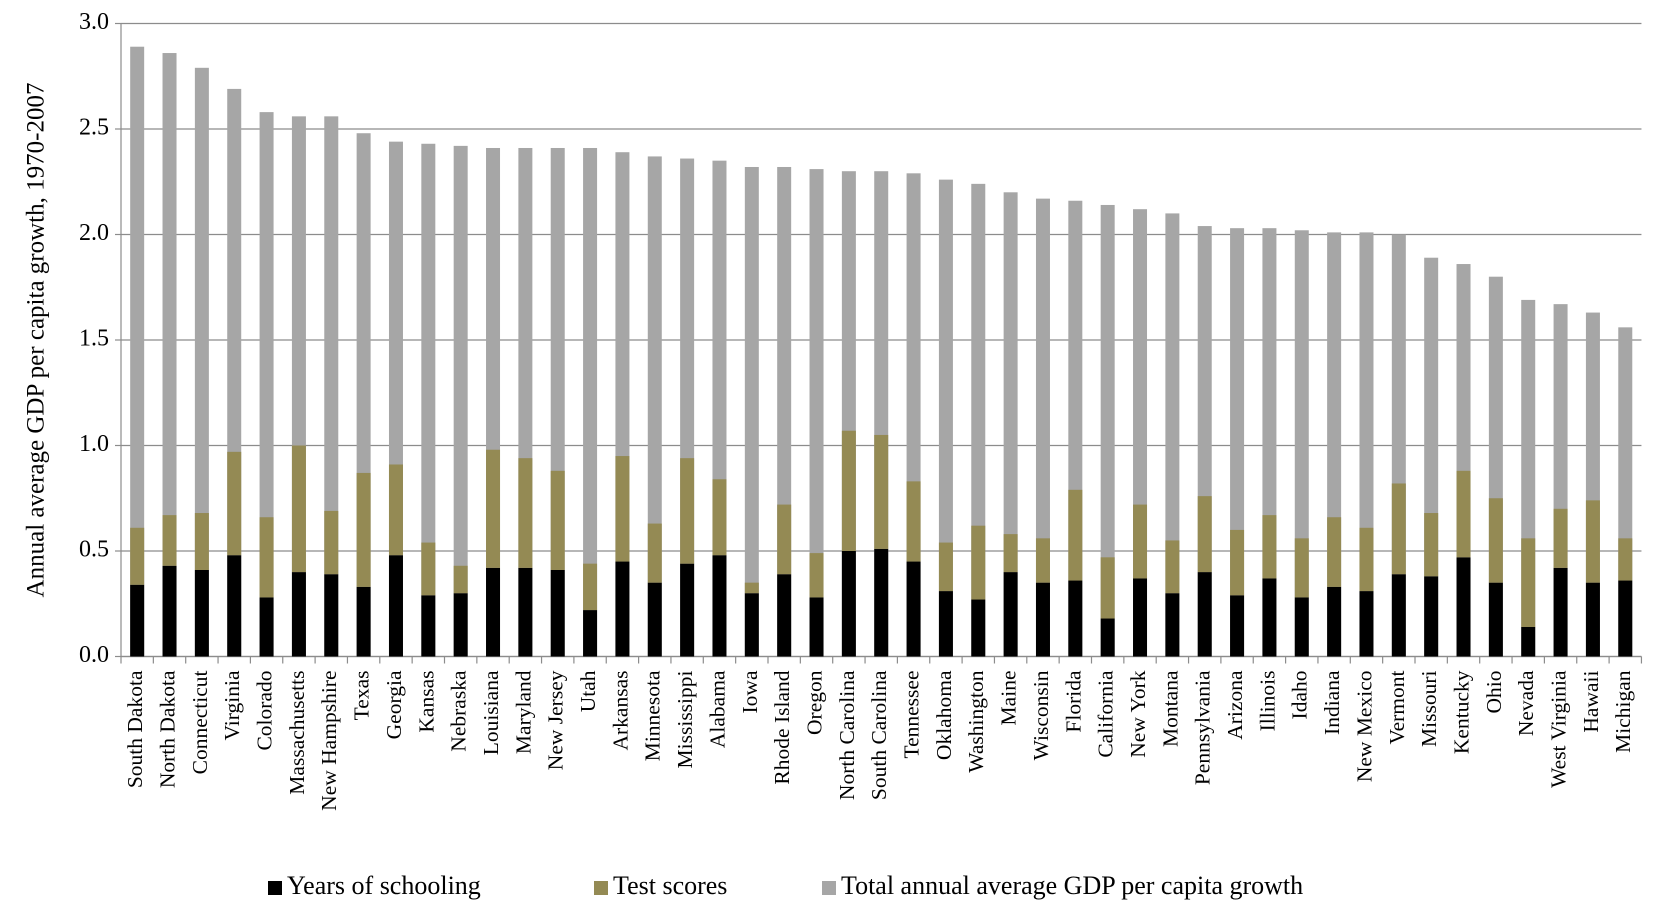 The width and height of the screenshot is (1674, 905). I want to click on y-tick-label: 1.0, so click(94, 444).